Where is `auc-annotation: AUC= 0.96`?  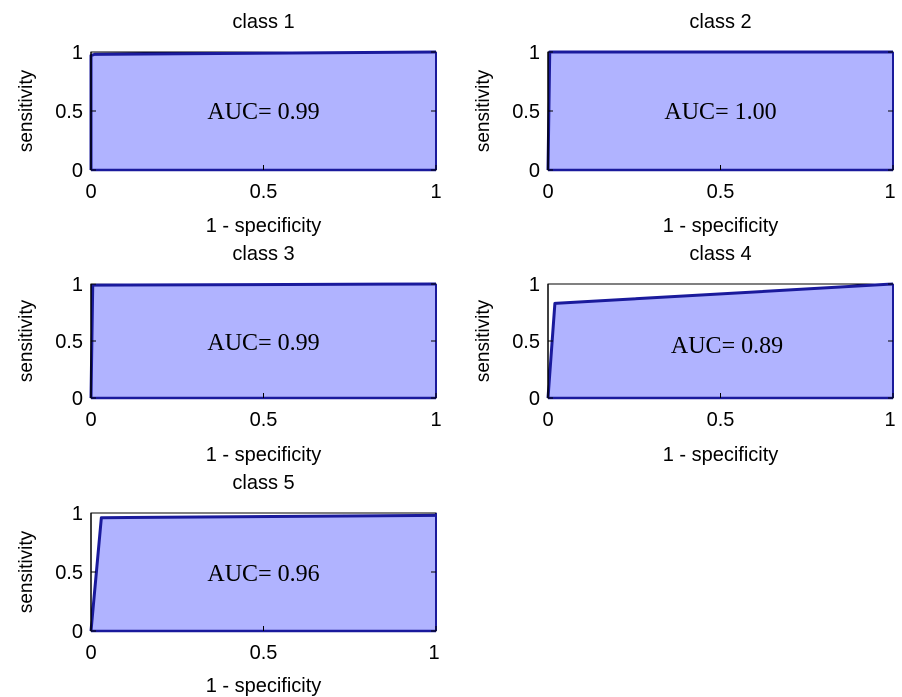
auc-annotation: AUC= 0.96 is located at coordinates (263, 574).